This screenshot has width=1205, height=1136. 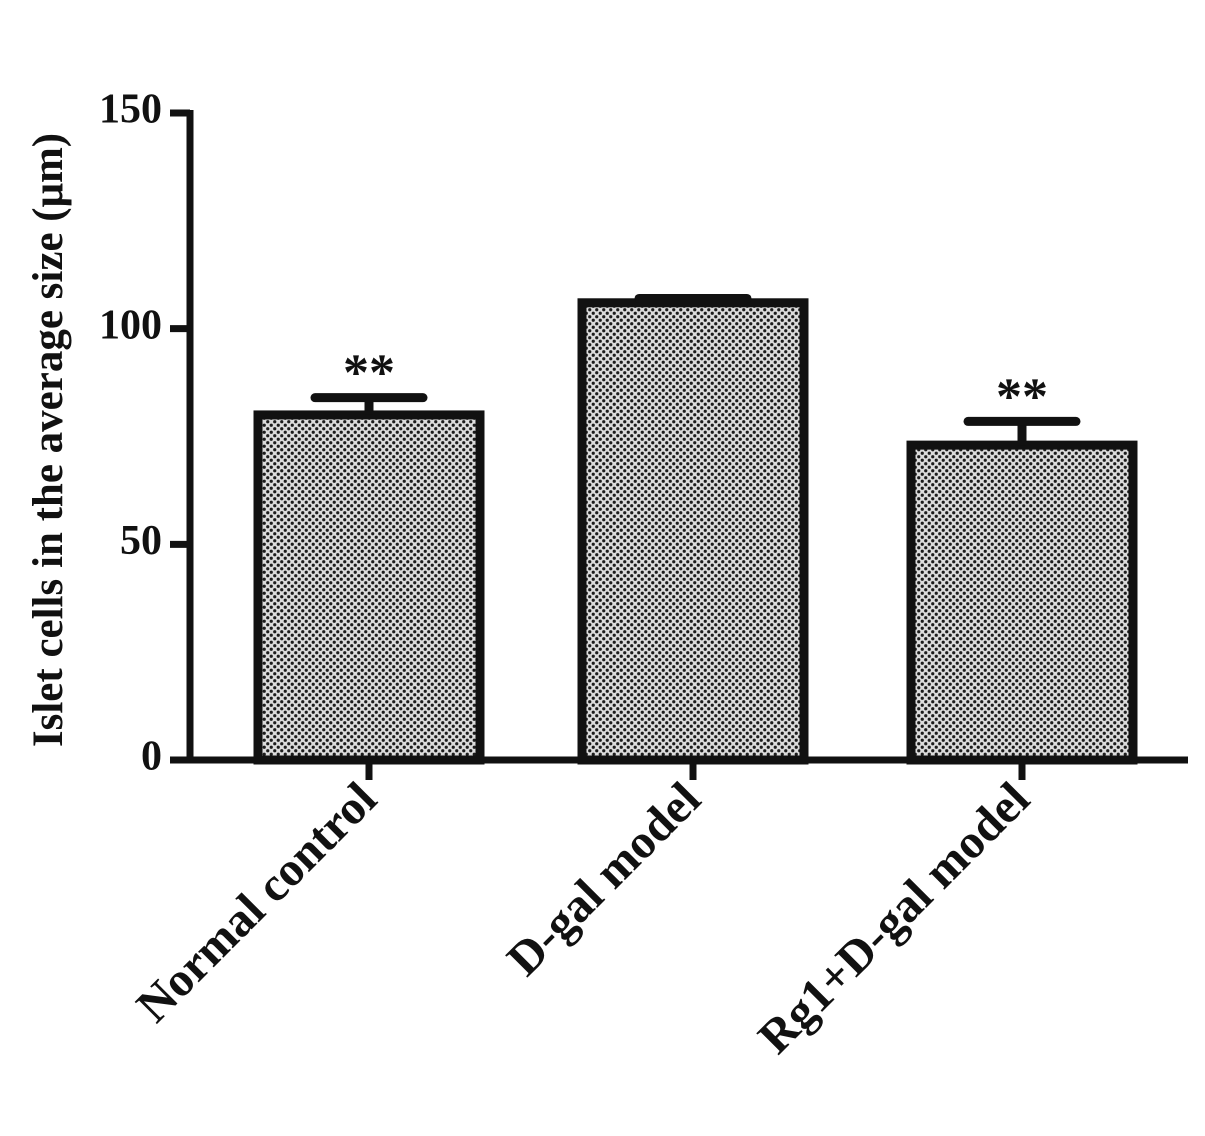 What do you see at coordinates (130, 110) in the screenshot?
I see `y-tick-label-3: 150` at bounding box center [130, 110].